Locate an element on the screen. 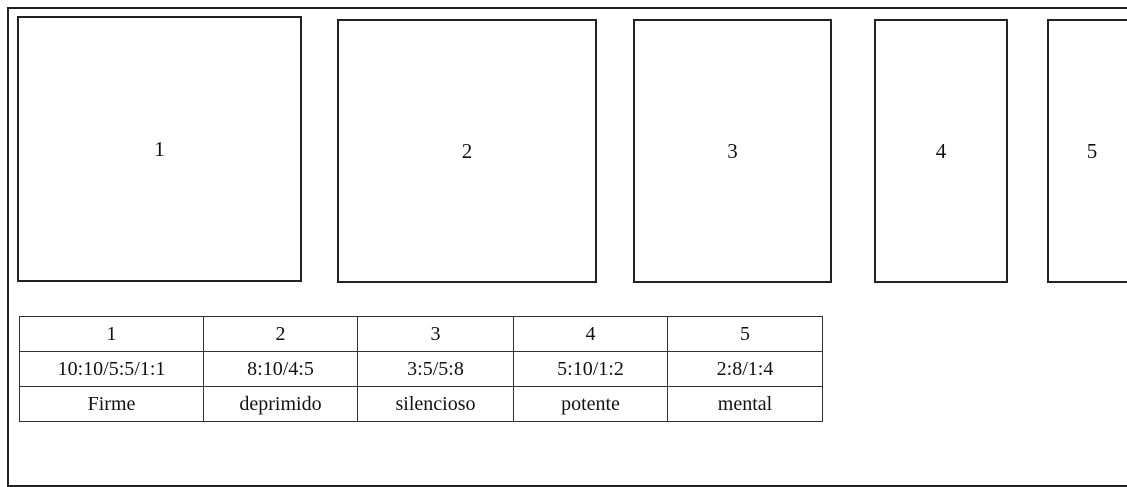 This screenshot has height=487, width=1127. table-cell: deprimido is located at coordinates (280, 404).